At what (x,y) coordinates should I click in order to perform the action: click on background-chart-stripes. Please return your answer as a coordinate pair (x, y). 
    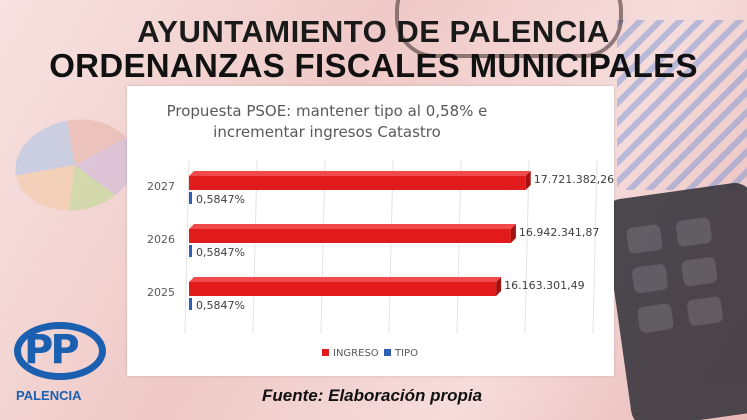
    Looking at the image, I should click on (682, 105).